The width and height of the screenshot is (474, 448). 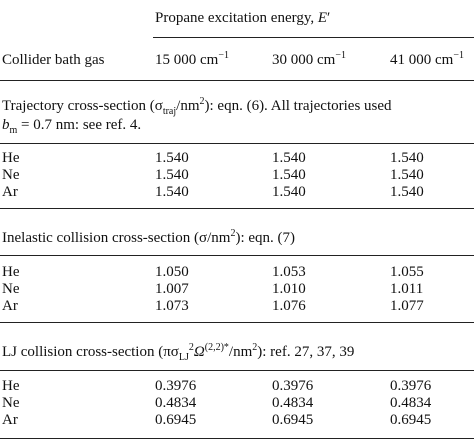 I want to click on section-title: bm = 0.7 nm: see ref. 4., so click(x=72, y=126).